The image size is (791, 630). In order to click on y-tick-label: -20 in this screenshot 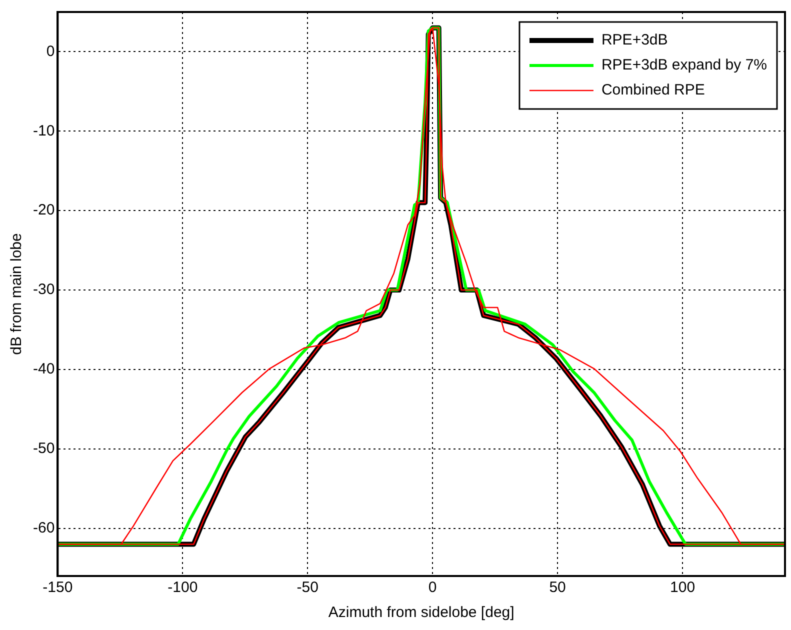, I will do `click(43, 210)`.